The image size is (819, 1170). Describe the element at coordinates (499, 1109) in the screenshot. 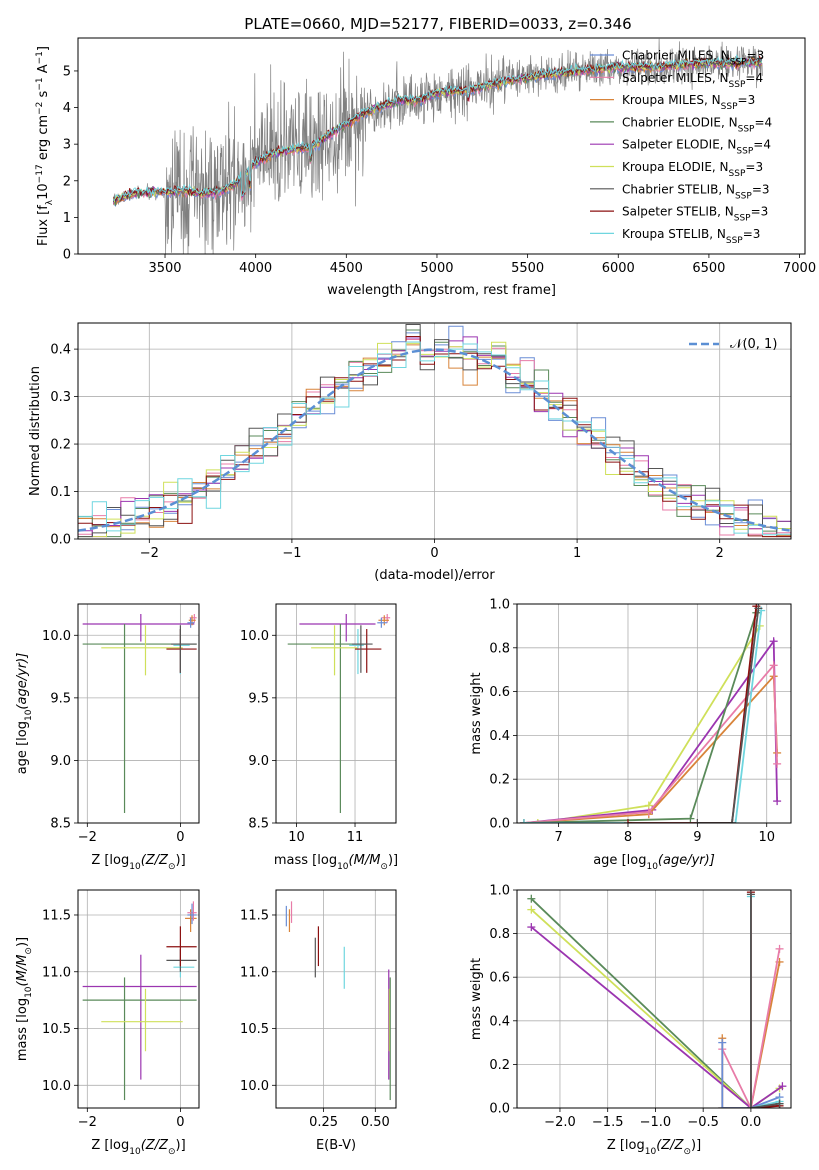

I see `y-tick-label: 0.0` at that location.